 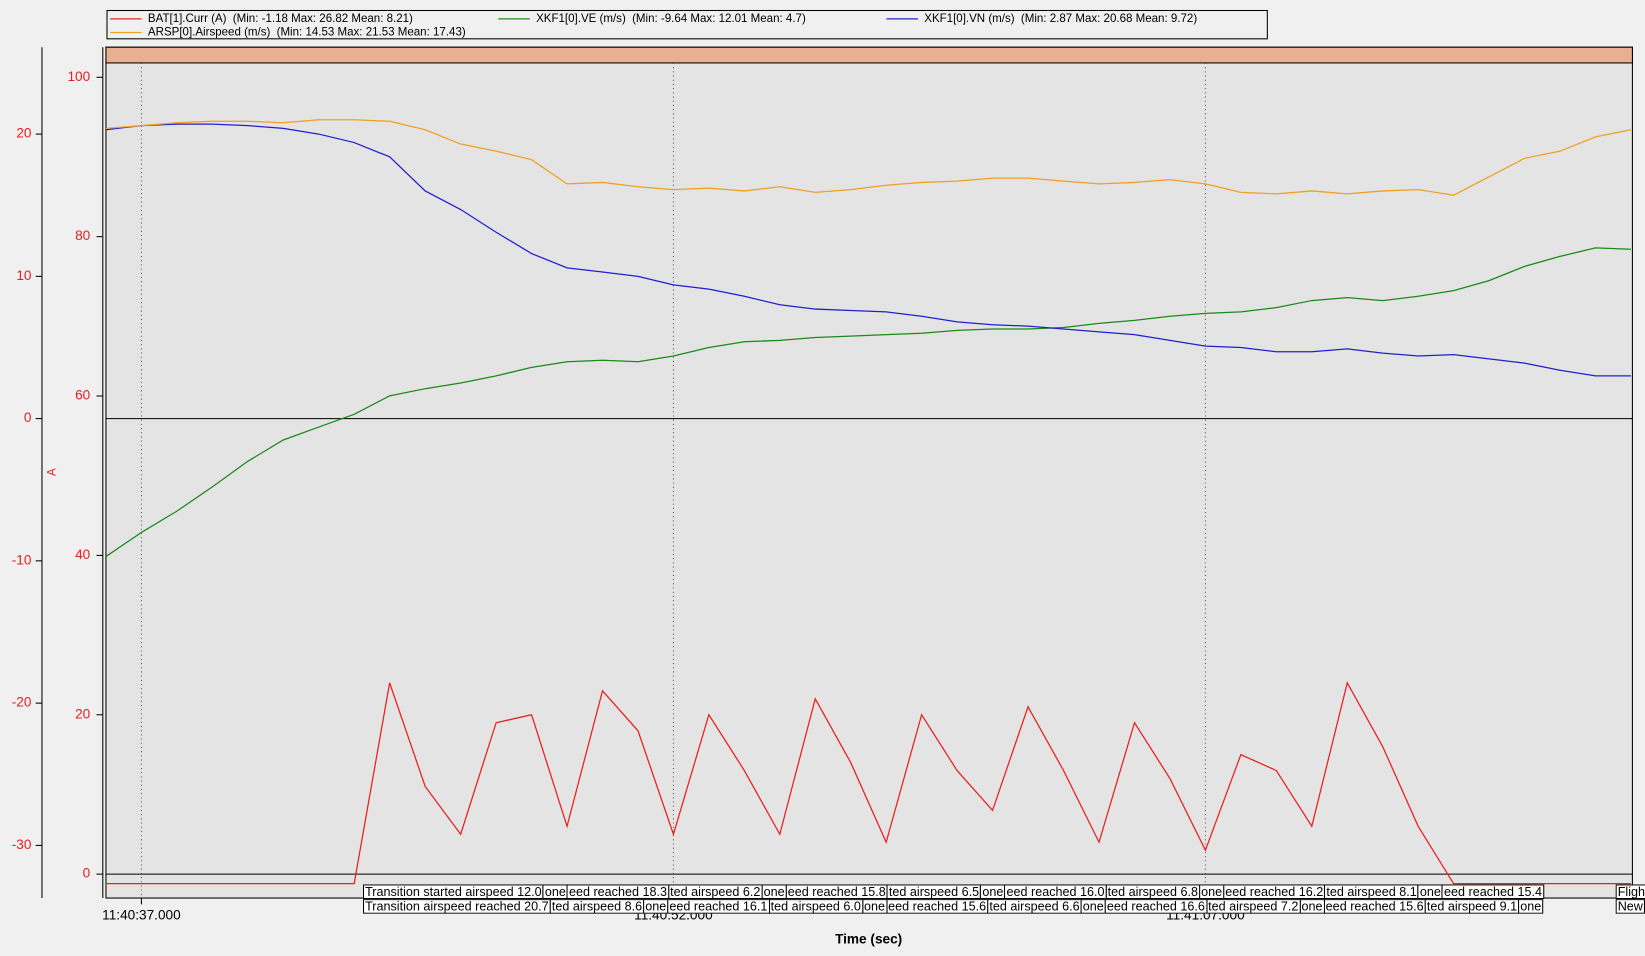 I want to click on y-tick-label: 20, so click(x=24, y=133).